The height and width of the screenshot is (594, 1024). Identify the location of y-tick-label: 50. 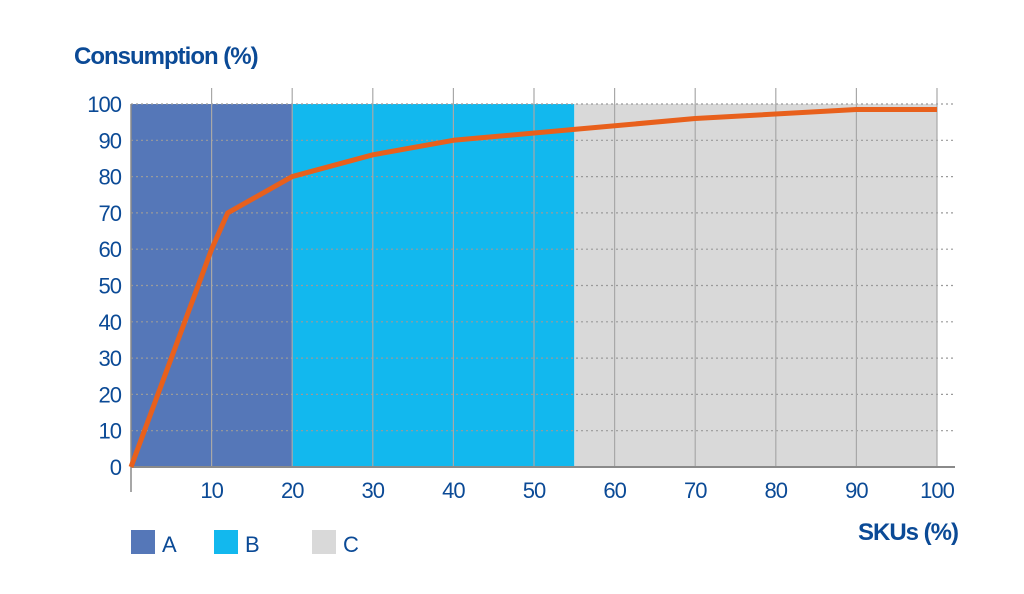
(110, 286).